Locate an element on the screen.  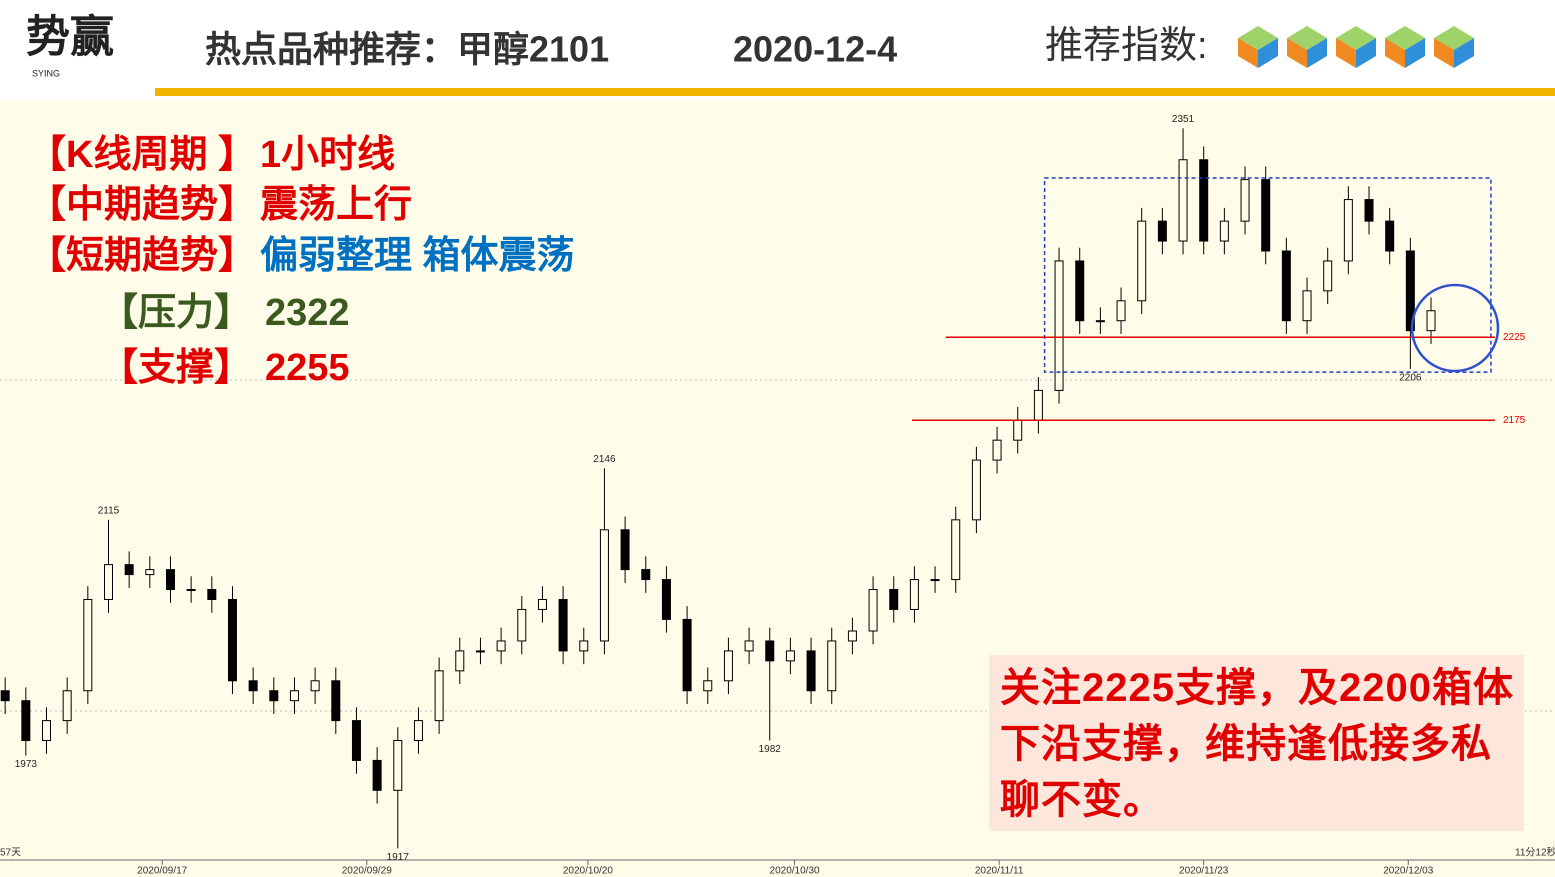
x-tick-label: 2020/10/30 is located at coordinates (795, 871).